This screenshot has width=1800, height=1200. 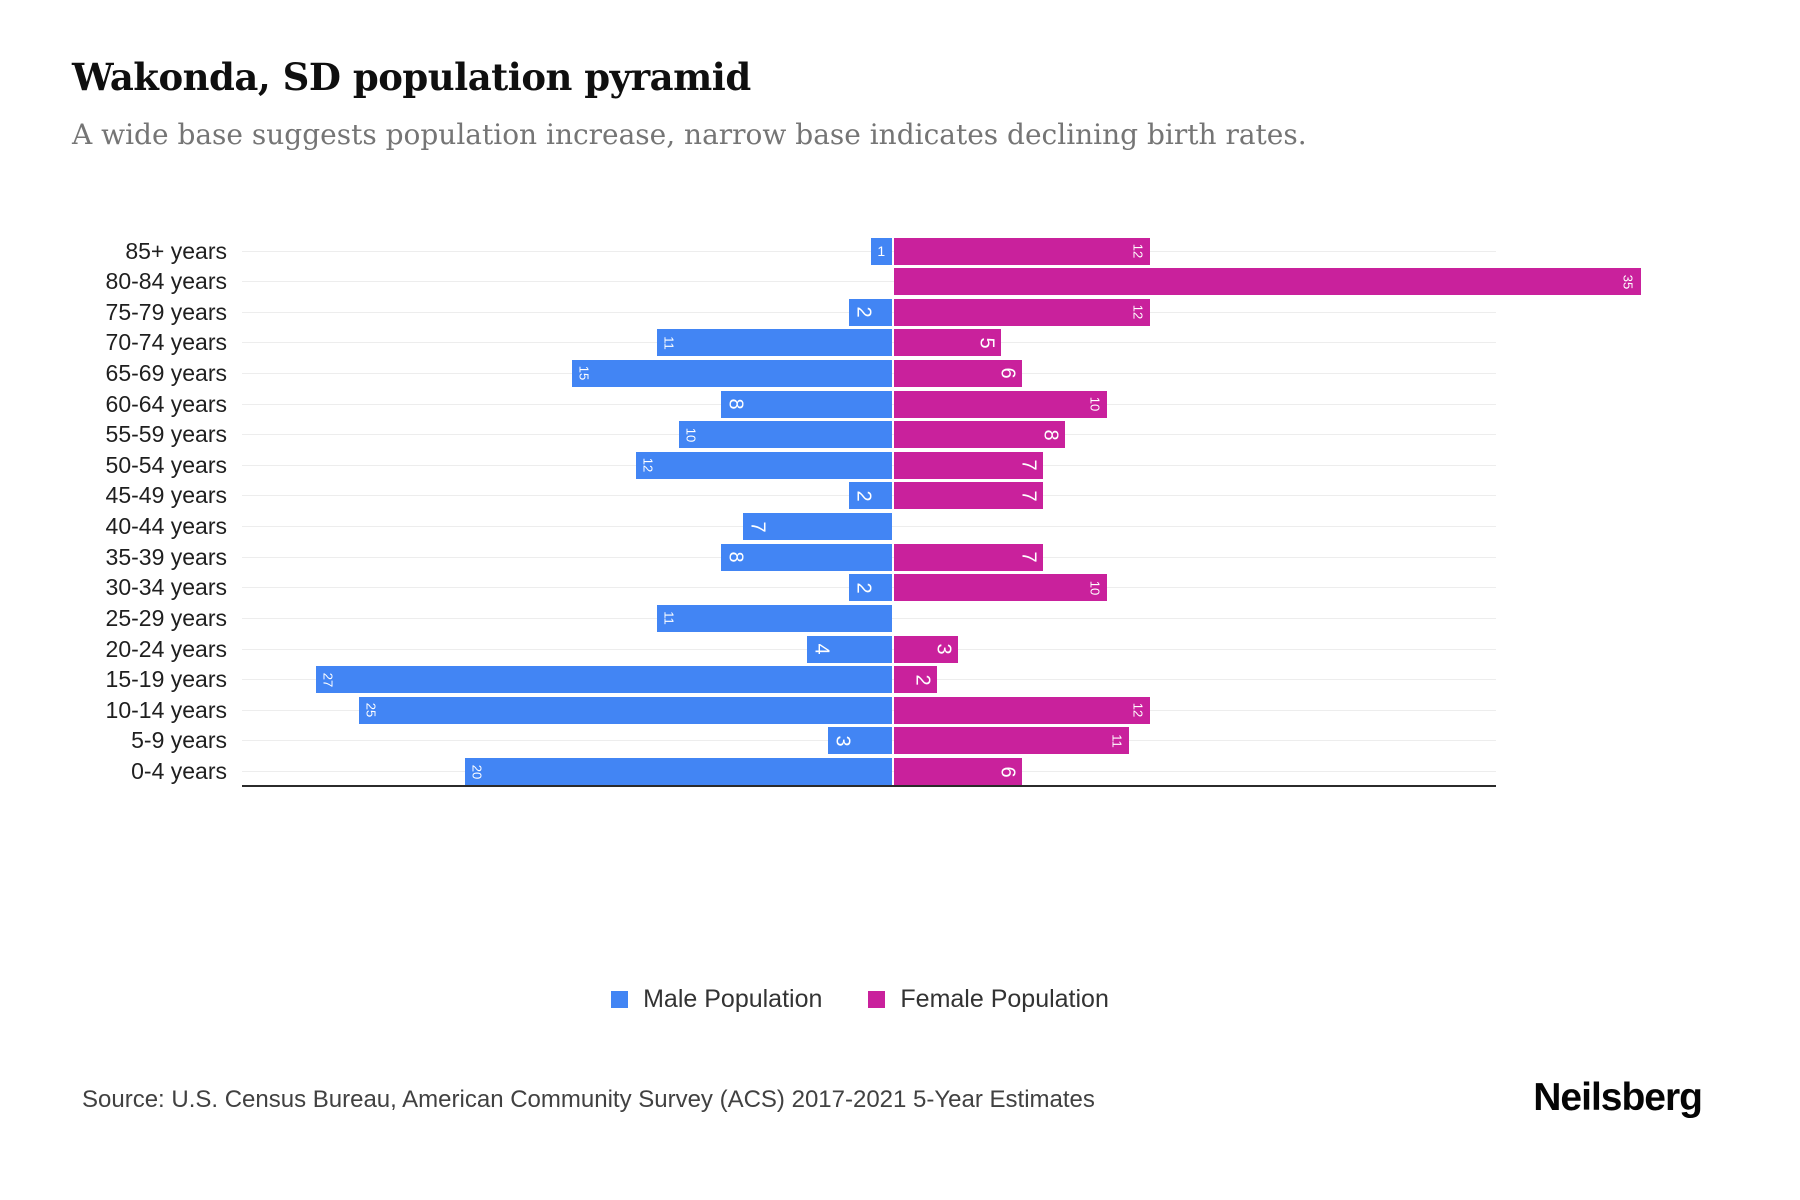 What do you see at coordinates (584, 373) in the screenshot?
I see `bar-value-label: 15` at bounding box center [584, 373].